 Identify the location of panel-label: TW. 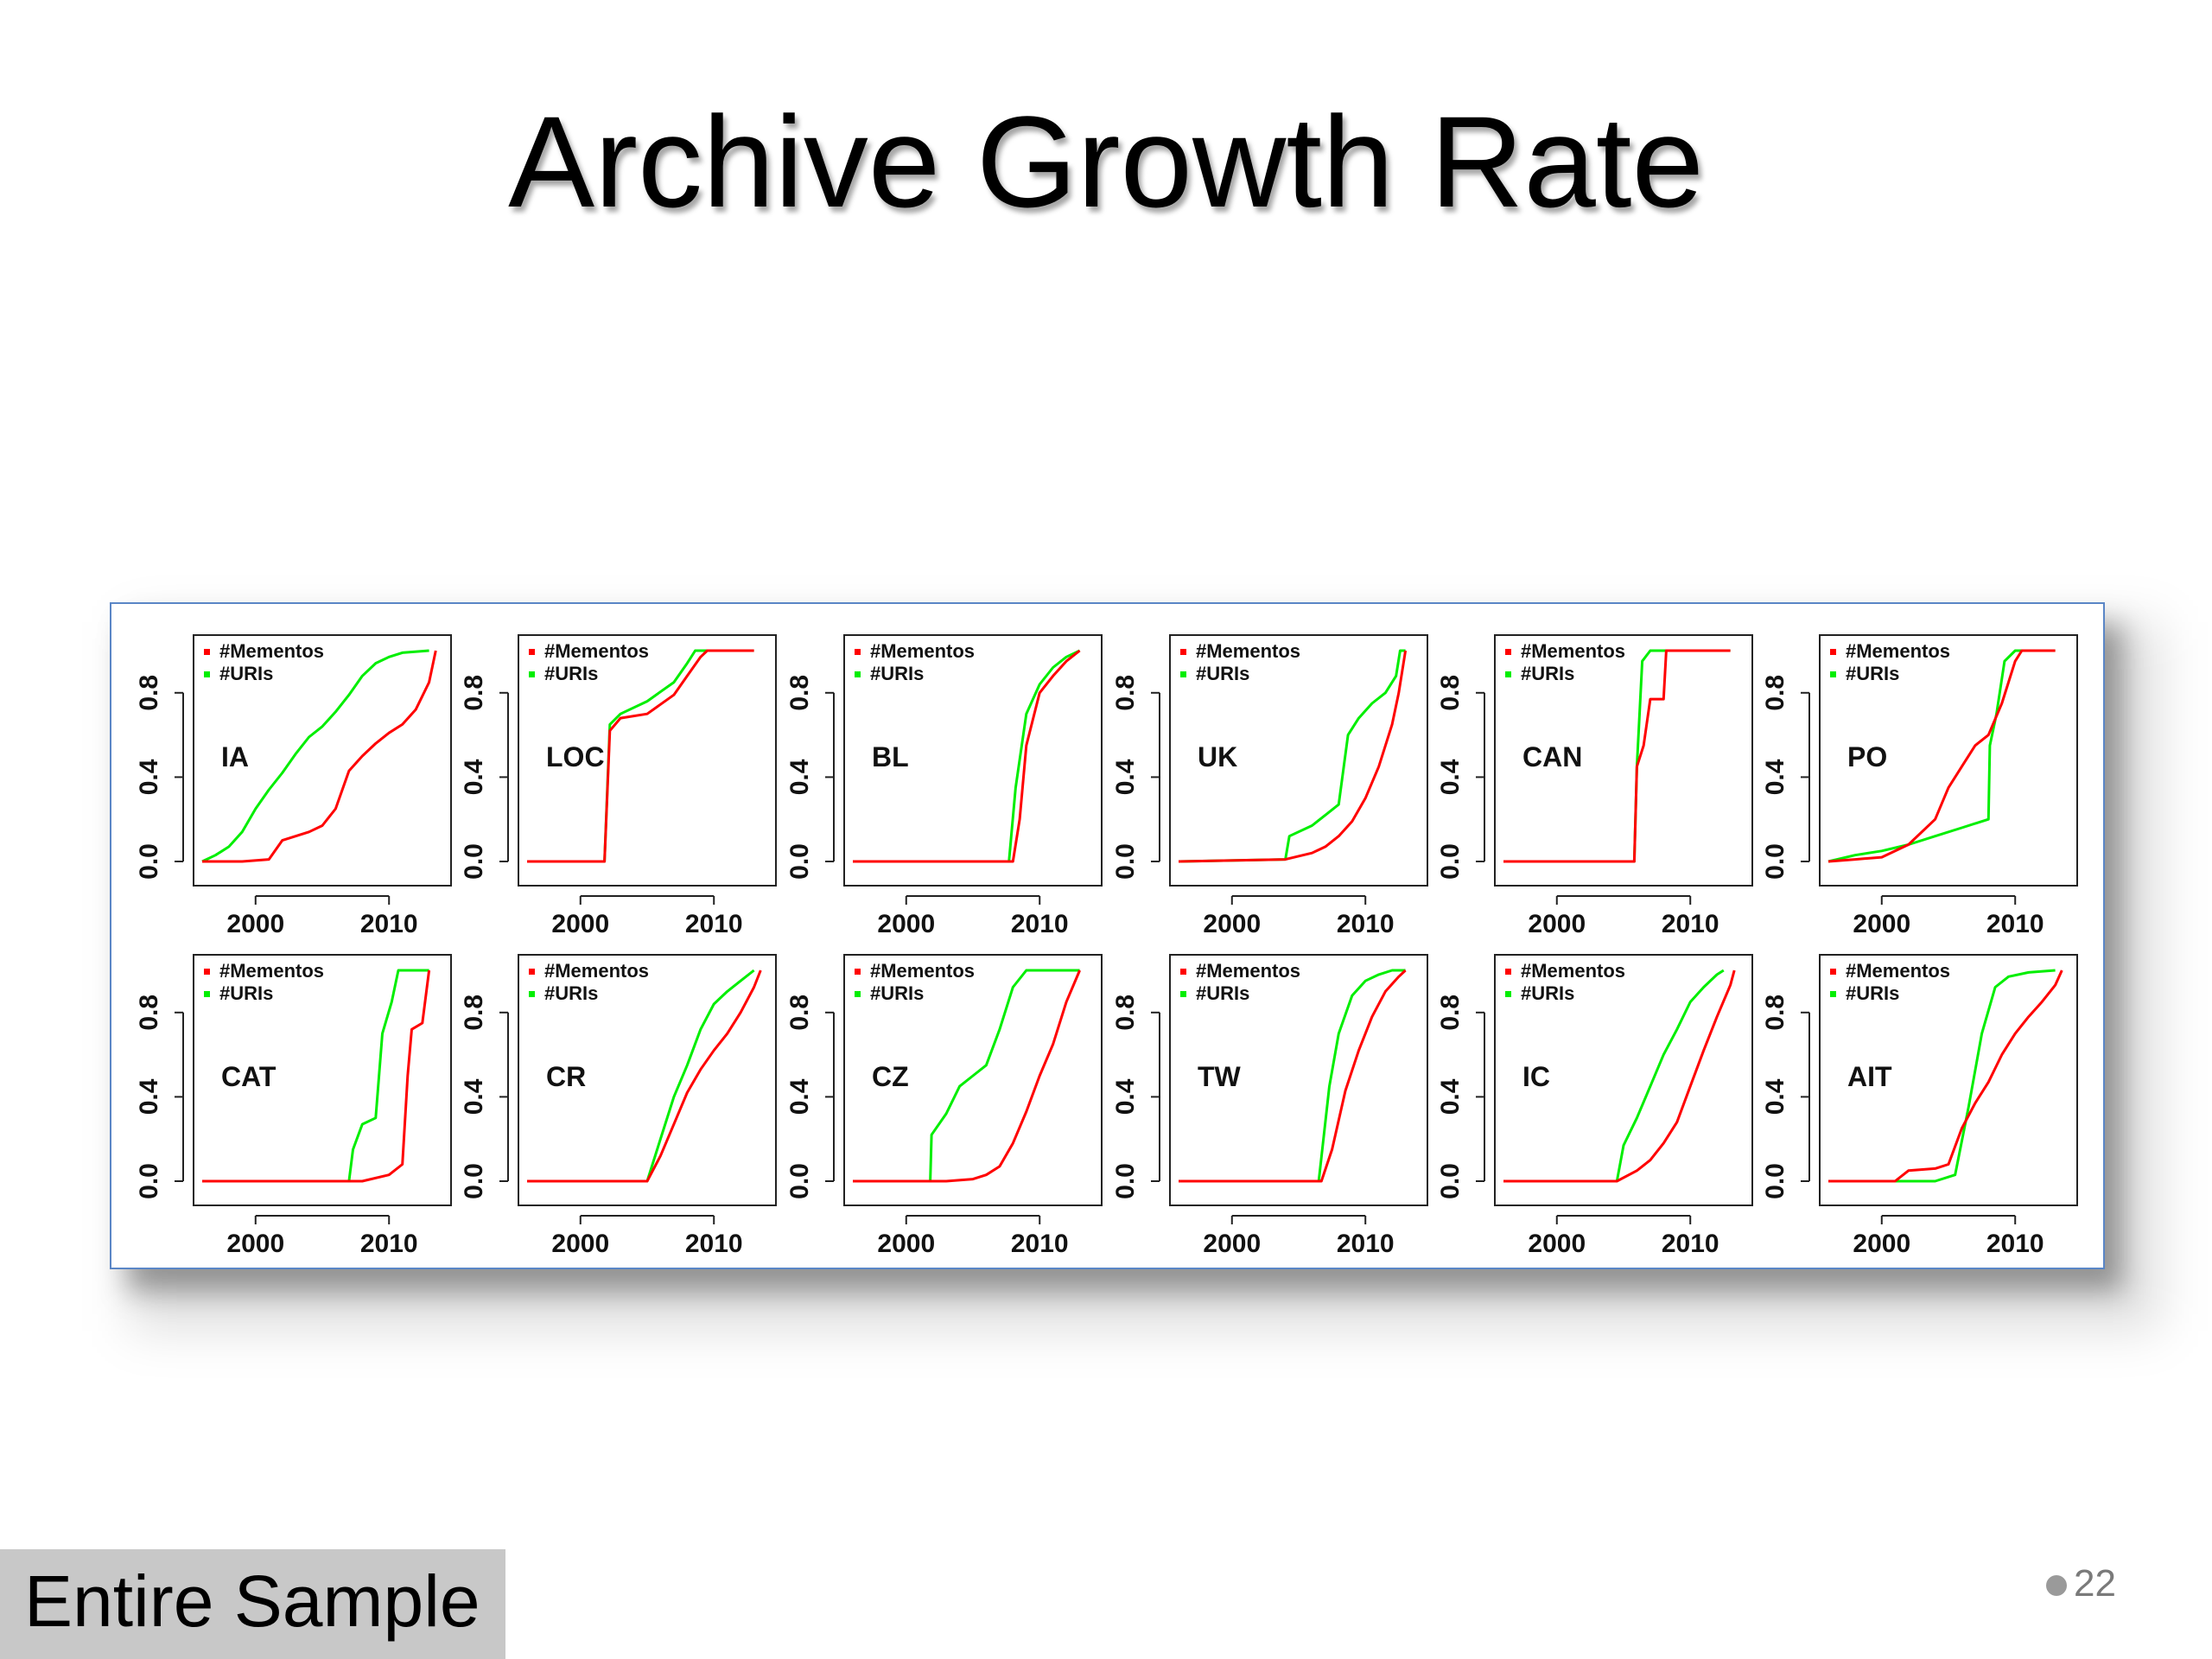
(1220, 1076).